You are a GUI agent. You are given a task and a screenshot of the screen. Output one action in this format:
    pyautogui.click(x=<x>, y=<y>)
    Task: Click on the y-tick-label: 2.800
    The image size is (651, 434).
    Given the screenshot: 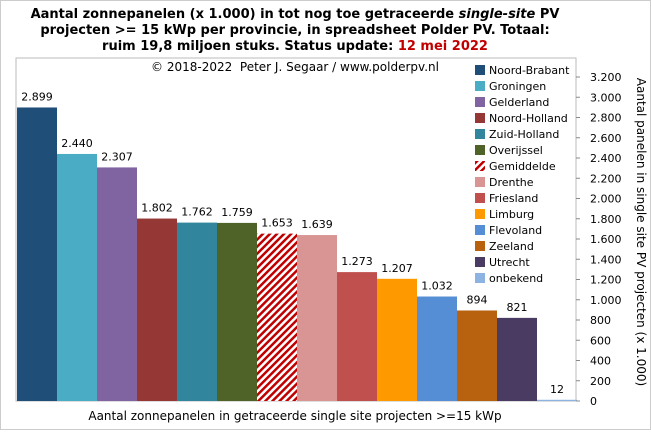 What is the action you would take?
    pyautogui.click(x=606, y=118)
    